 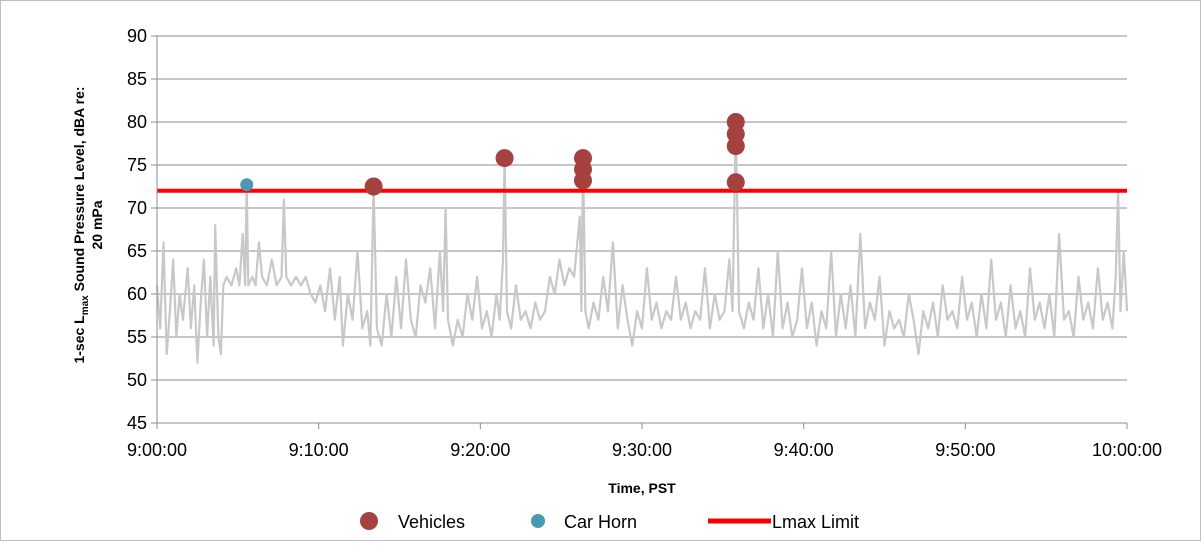 What do you see at coordinates (965, 450) in the screenshot?
I see `x-tick-label-5: 9:50:00` at bounding box center [965, 450].